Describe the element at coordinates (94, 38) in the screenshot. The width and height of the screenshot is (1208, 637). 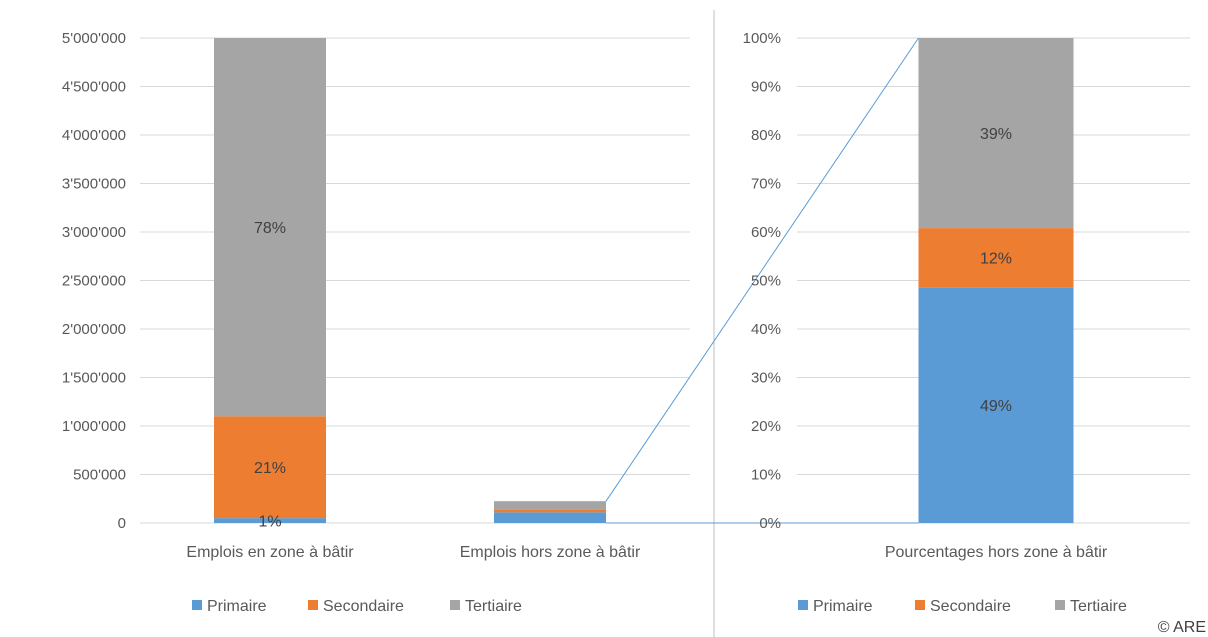
I see `y-tick-label-left-10: 5'000'000` at that location.